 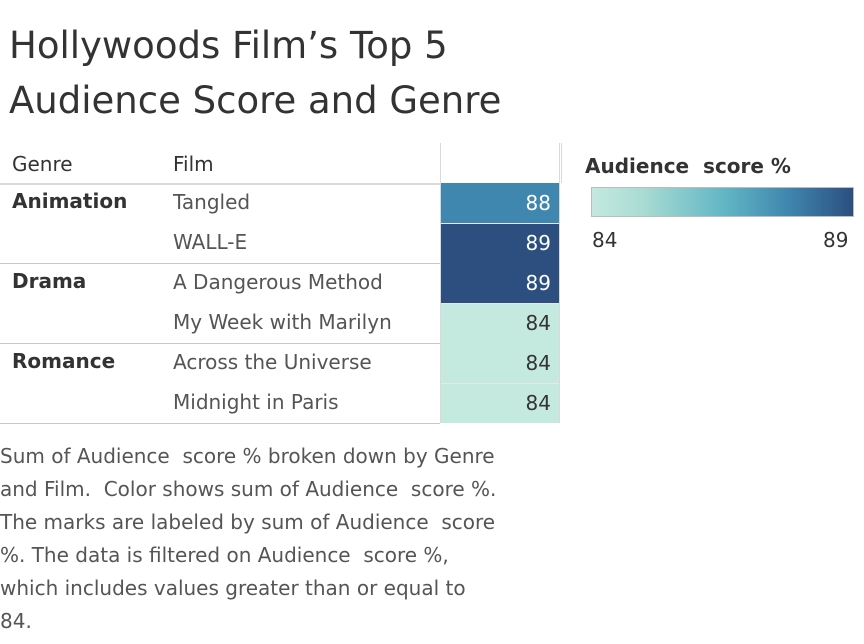 What do you see at coordinates (220, 184) in the screenshot?
I see `header-divider` at bounding box center [220, 184].